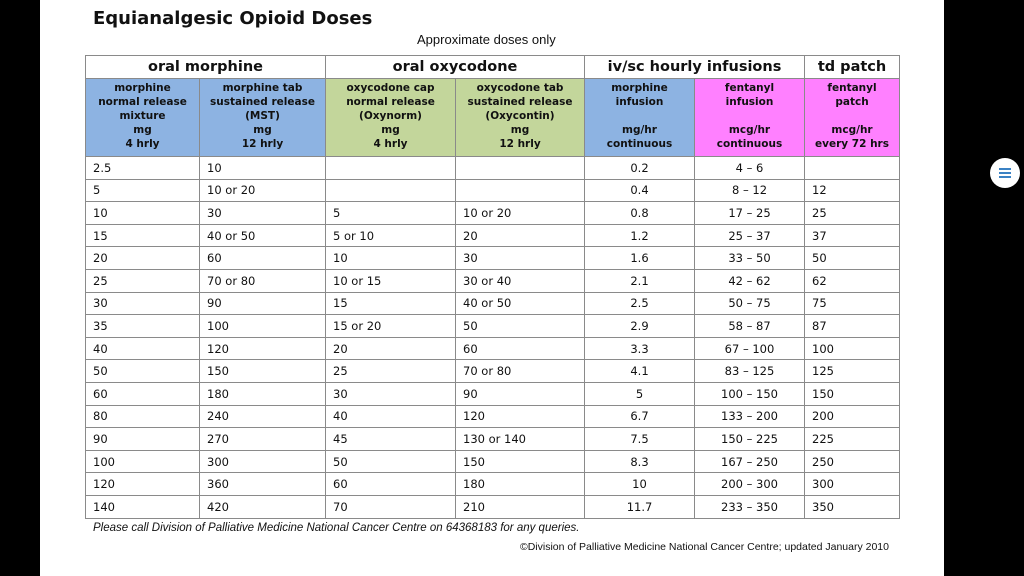 This screenshot has width=1024, height=576. I want to click on table-cell: 200, so click(852, 416).